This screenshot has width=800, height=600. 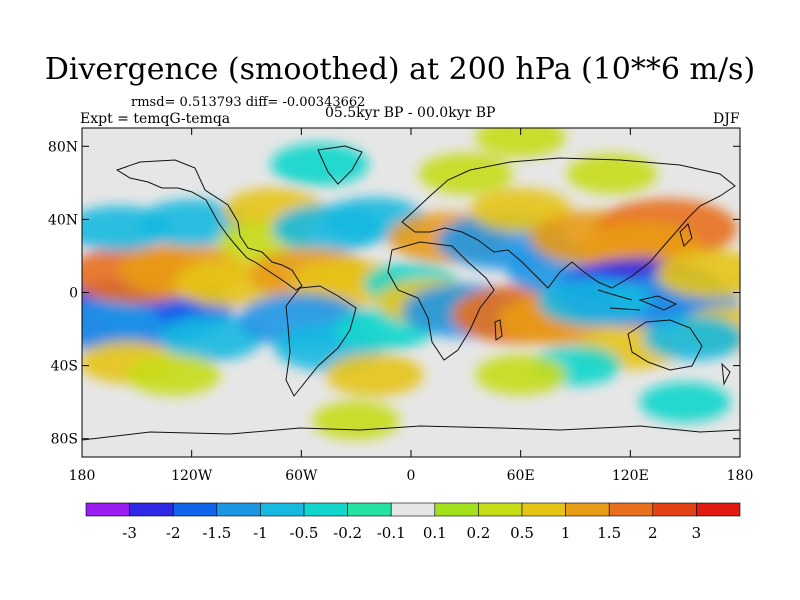 I want to click on rmsd-diff-stats: rmsd= 0.513793 diff= -0.00343662, so click(x=248, y=102).